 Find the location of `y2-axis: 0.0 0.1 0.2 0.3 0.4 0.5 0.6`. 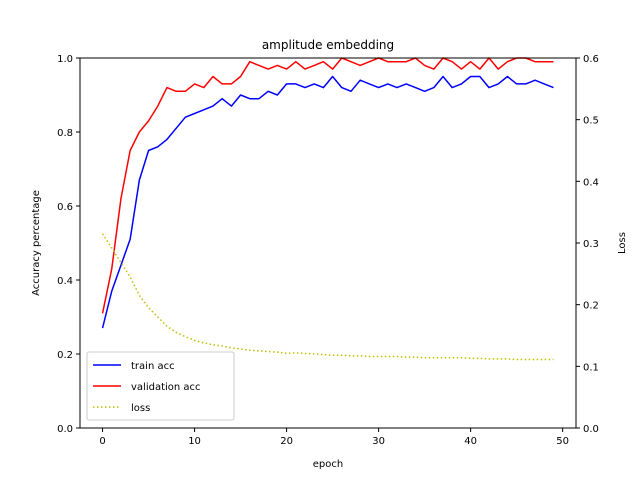

y2-axis: 0.0 0.1 0.2 0.3 0.4 0.5 0.6 is located at coordinates (587, 244).